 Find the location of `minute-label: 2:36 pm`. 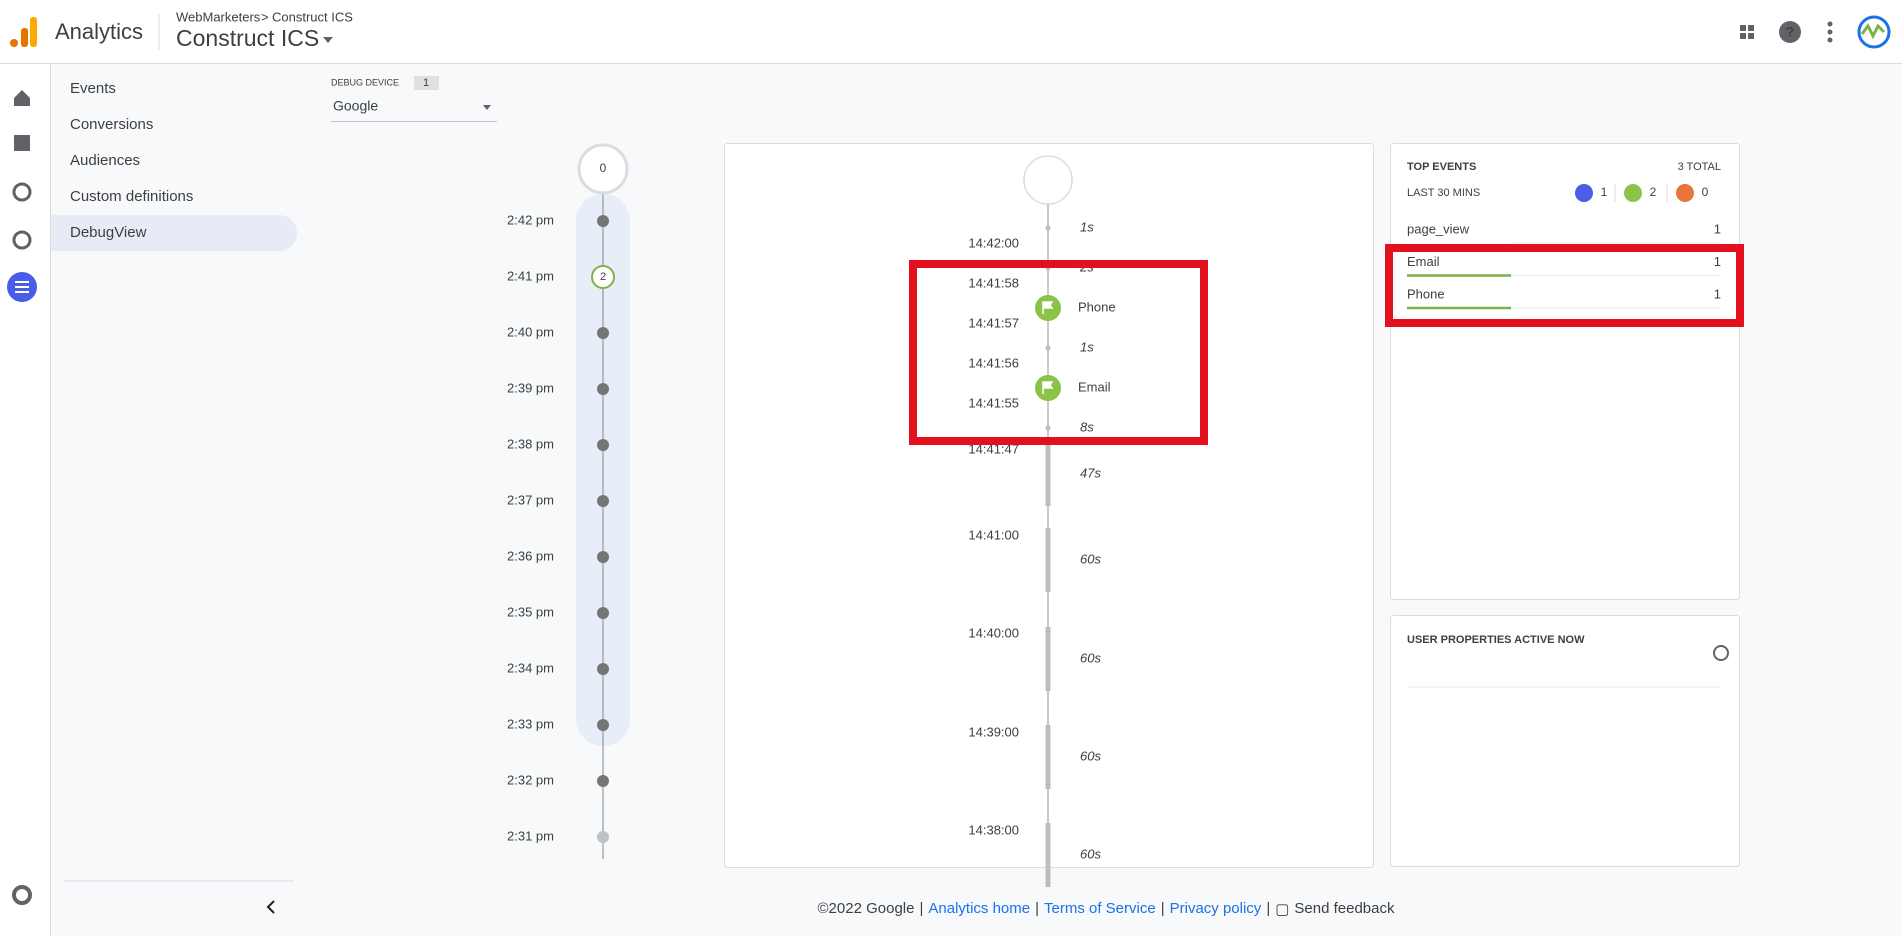

minute-label: 2:36 pm is located at coordinates (530, 555).